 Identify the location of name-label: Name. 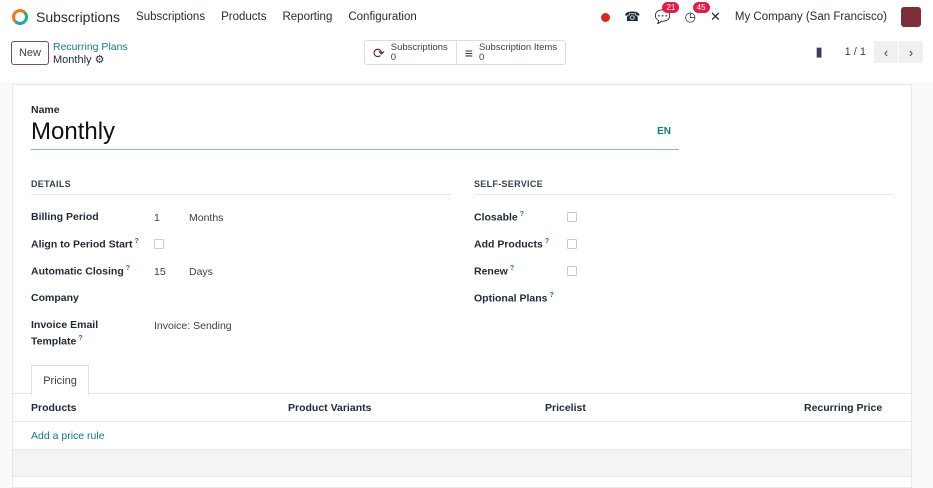
(45, 110).